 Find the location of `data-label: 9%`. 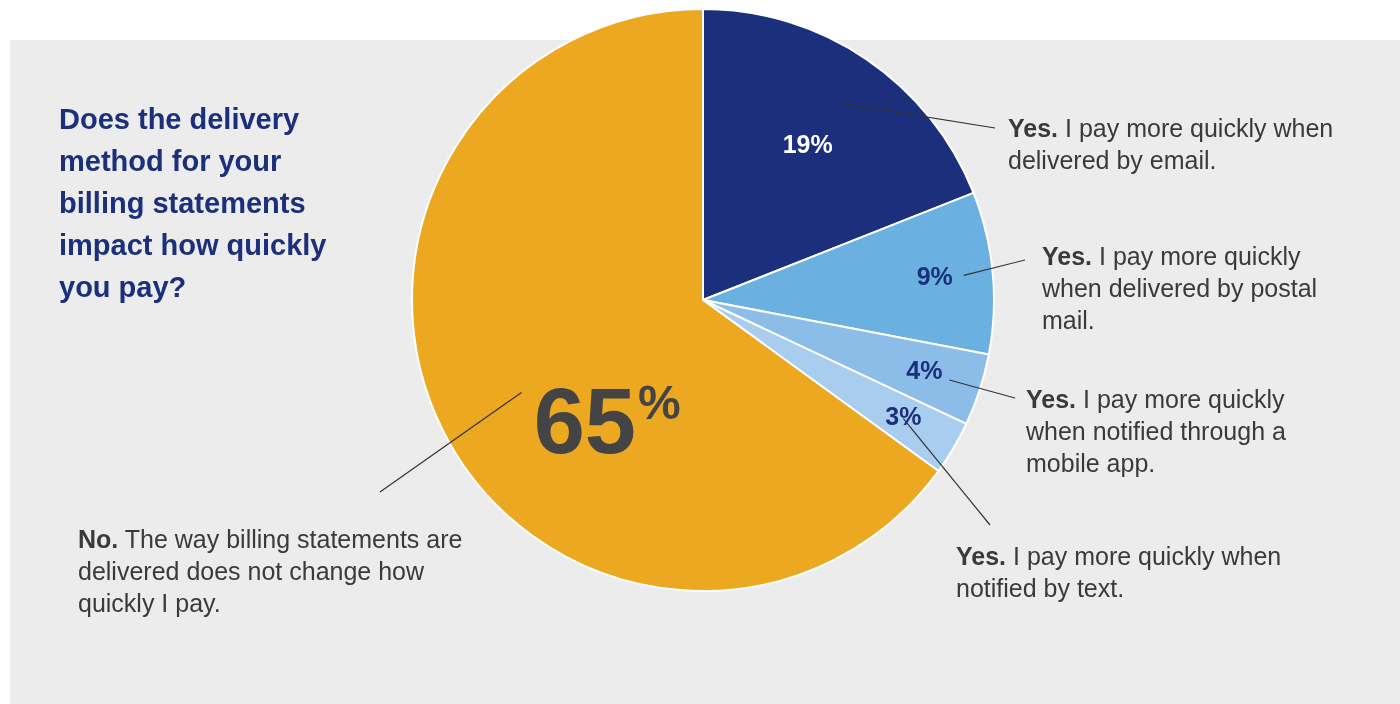

data-label: 9% is located at coordinates (934, 275).